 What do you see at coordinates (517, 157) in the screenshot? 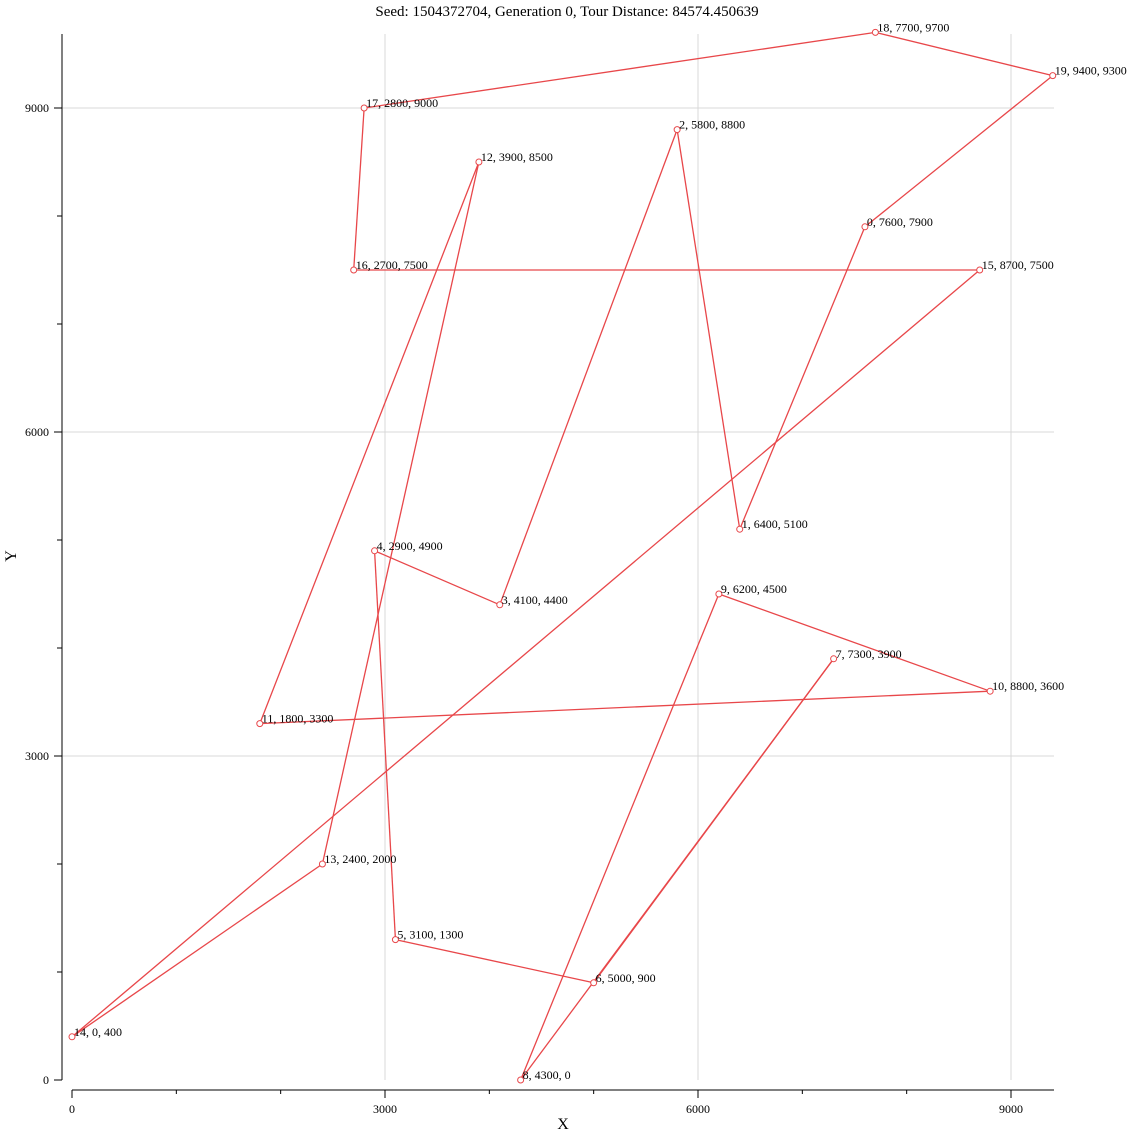
I see `city-label: 12, 3900, 8500` at bounding box center [517, 157].